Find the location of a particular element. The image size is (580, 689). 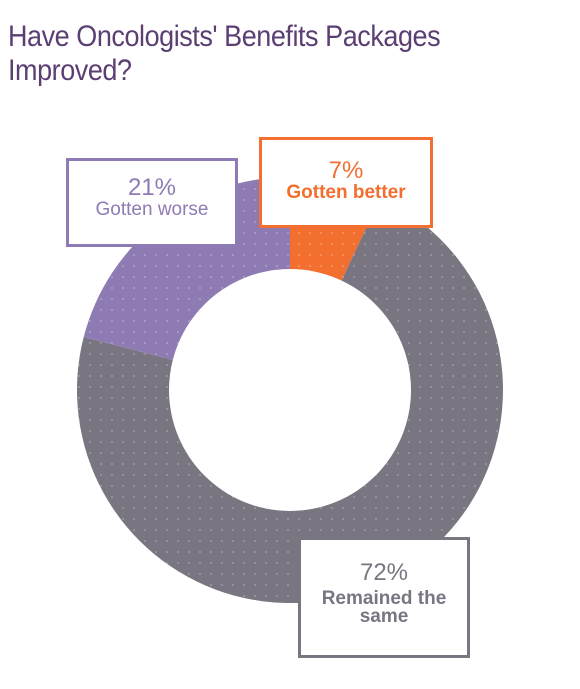

slice-label-remained-same: Remained the same is located at coordinates (384, 607).